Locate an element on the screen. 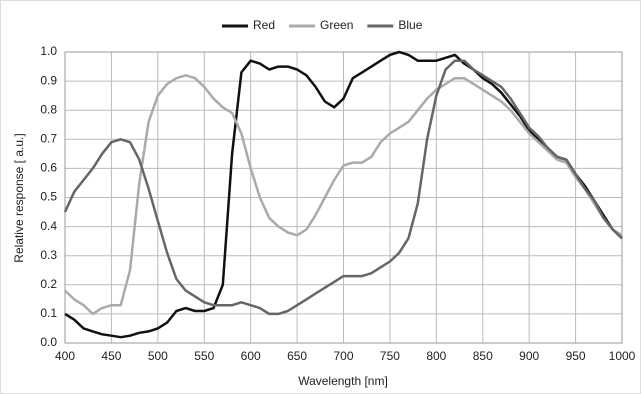 The width and height of the screenshot is (641, 394). x-tick-label: 500 is located at coordinates (158, 356).